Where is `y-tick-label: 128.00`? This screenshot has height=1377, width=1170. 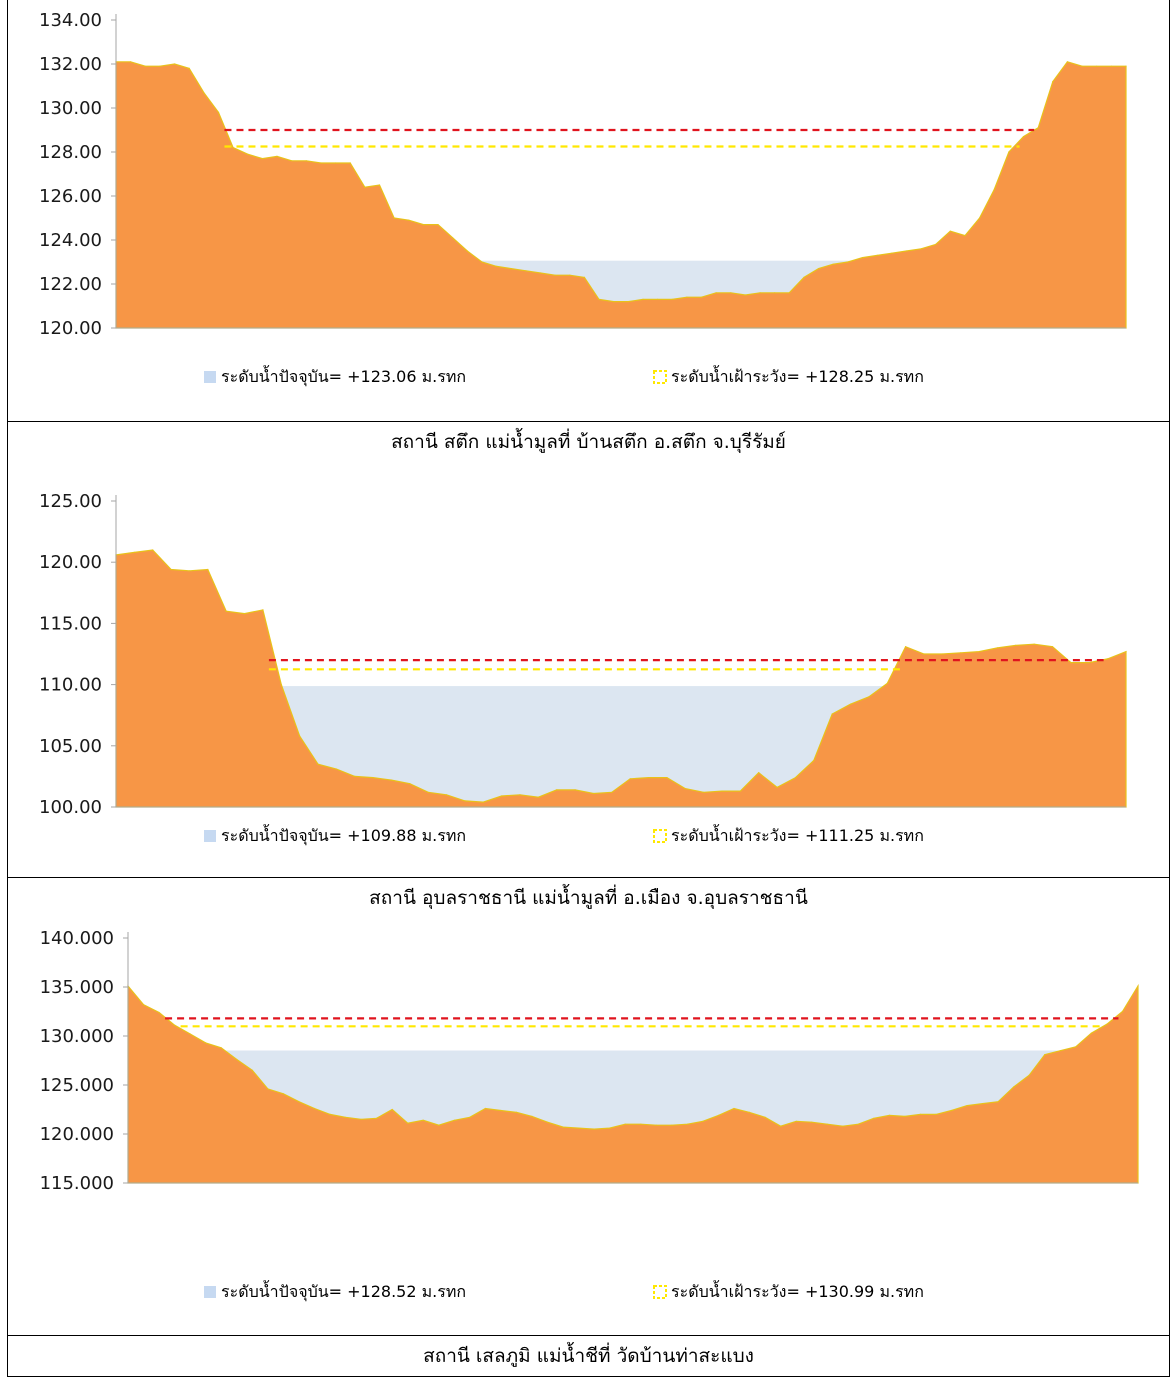
y-tick-label: 128.00 is located at coordinates (70, 152).